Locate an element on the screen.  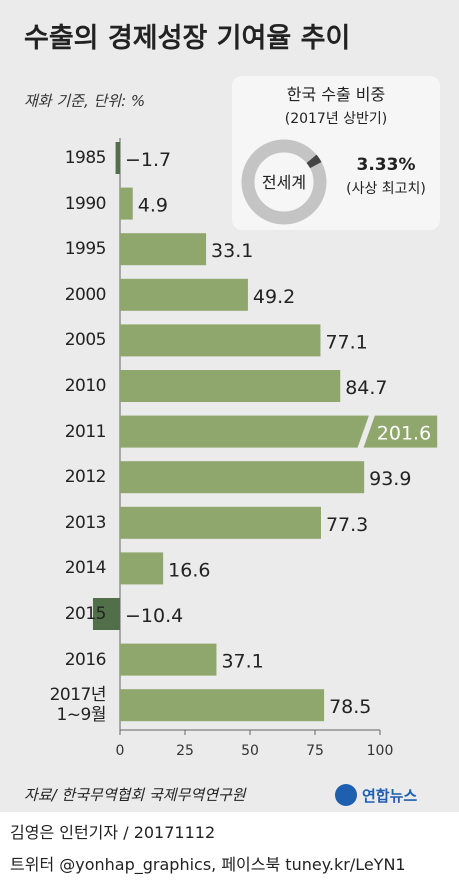
y-tick-label: 2015 is located at coordinates (85, 614).